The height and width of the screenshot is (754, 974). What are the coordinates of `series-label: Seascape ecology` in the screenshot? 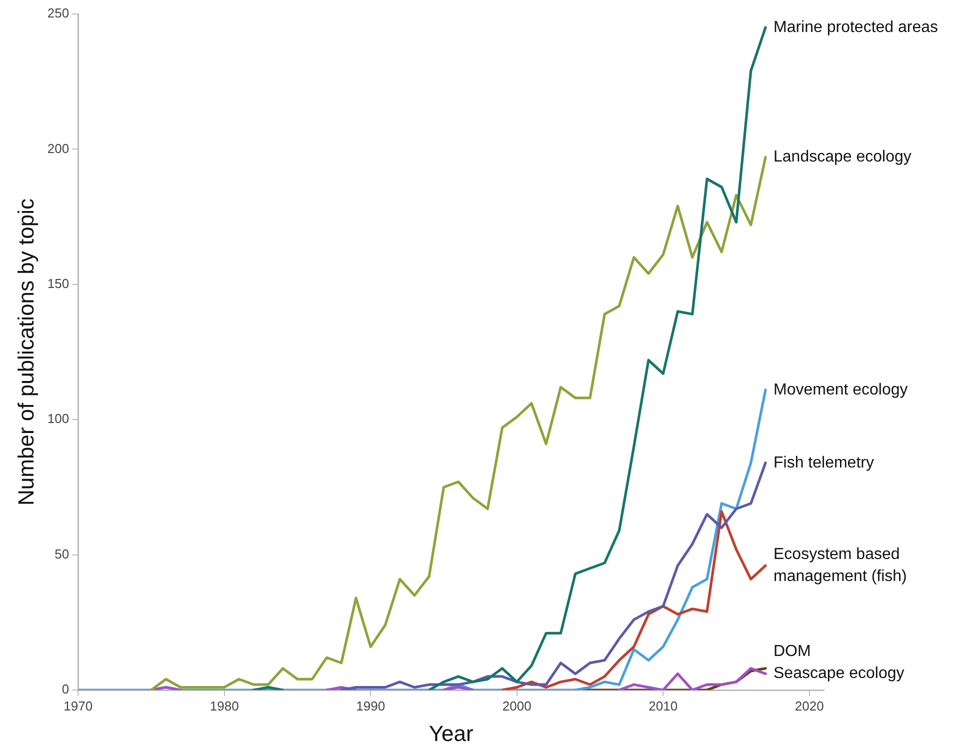 It's located at (838, 673).